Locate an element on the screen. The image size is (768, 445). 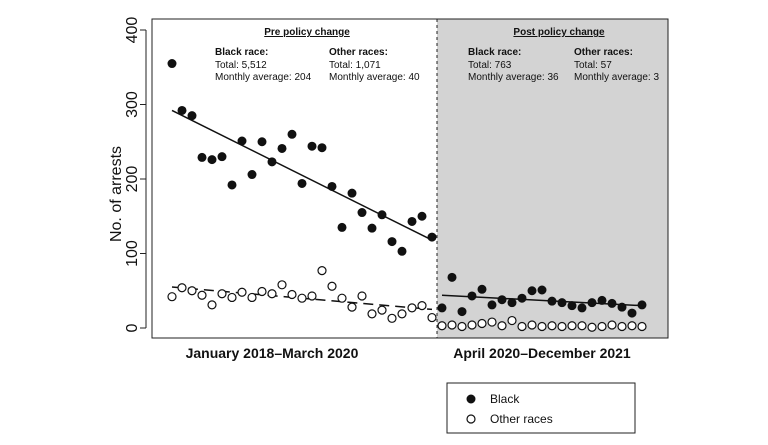
legend-box is located at coordinates (541, 408).